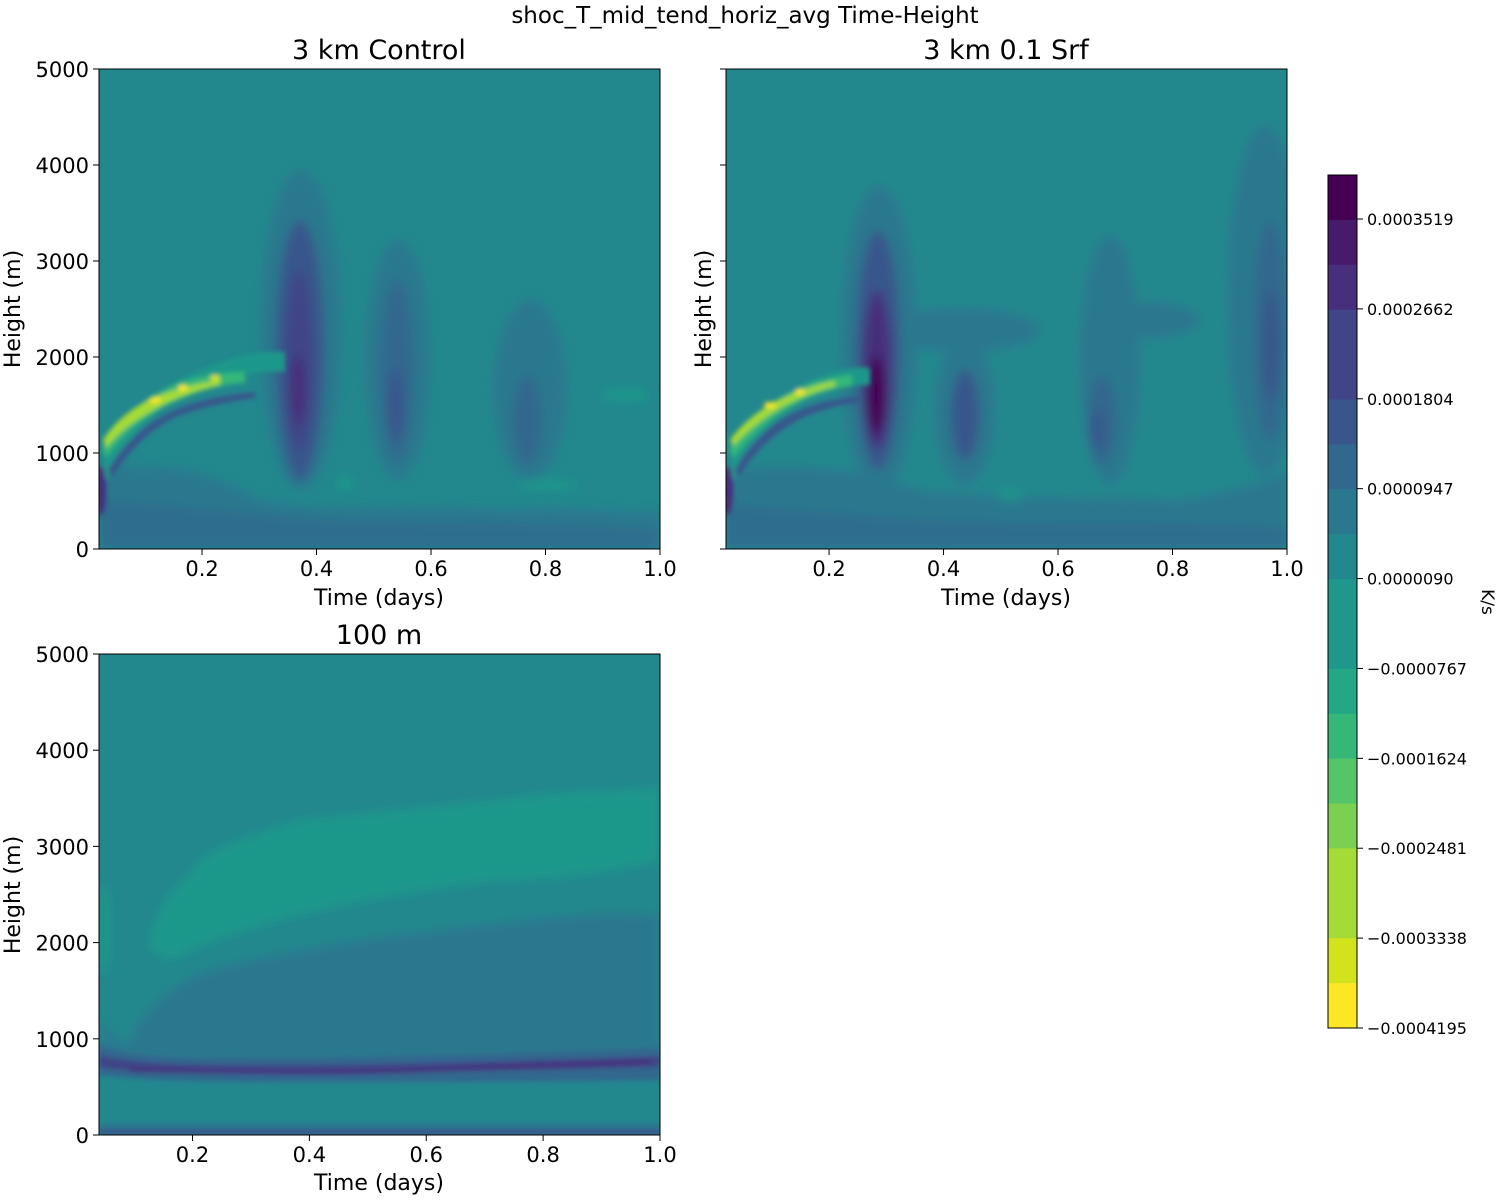 This screenshot has height=1200, width=1500. What do you see at coordinates (405, 874) in the screenshot?
I see `contour-upper-layer` at bounding box center [405, 874].